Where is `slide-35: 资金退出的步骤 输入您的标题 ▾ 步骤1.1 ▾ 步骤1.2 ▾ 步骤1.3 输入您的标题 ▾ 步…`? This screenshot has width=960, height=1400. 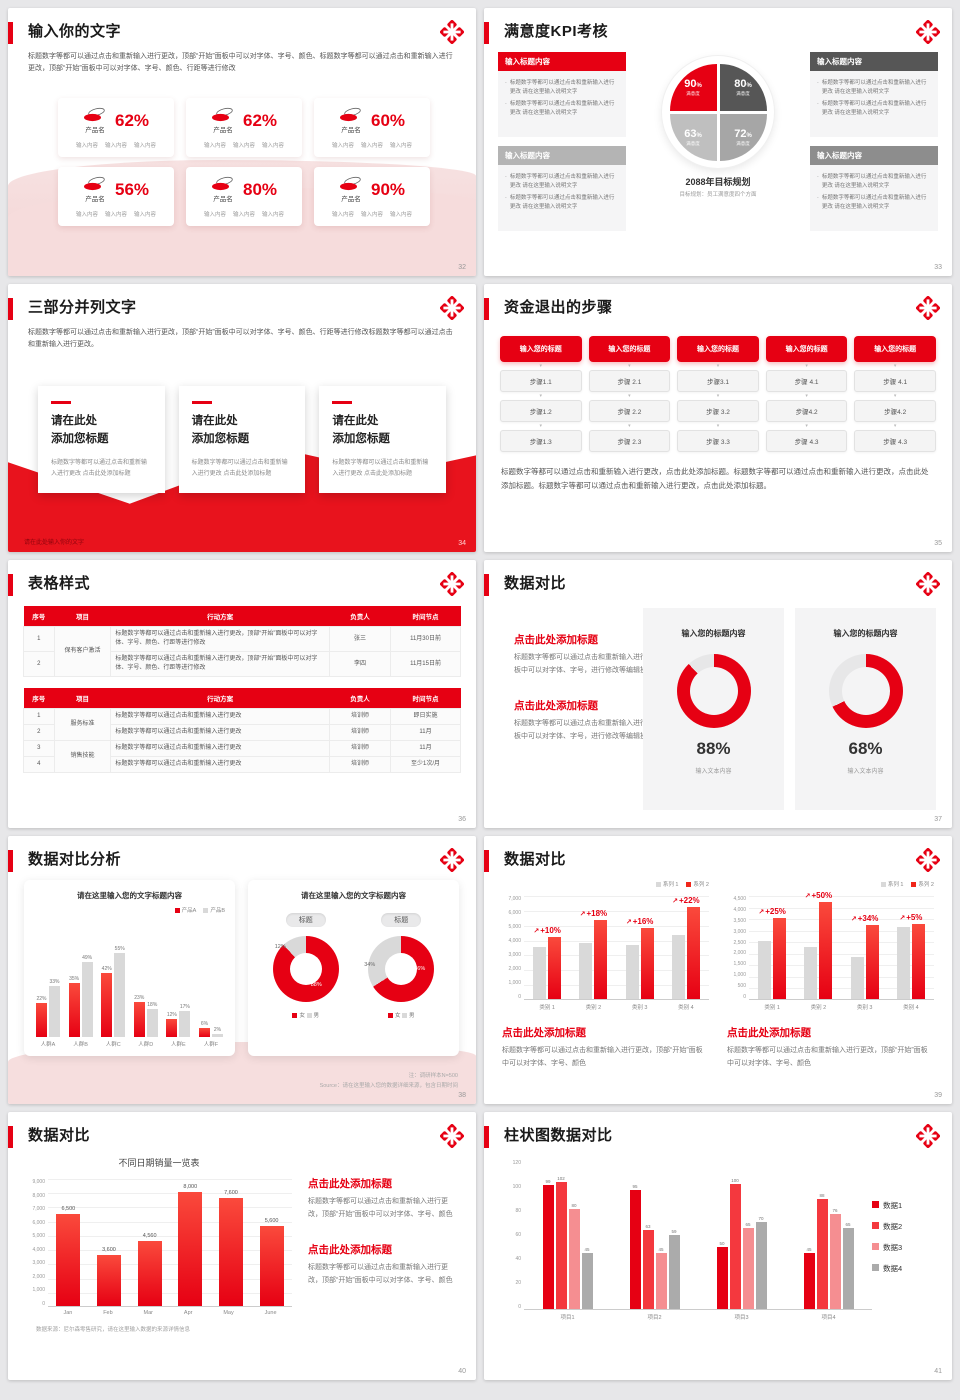
slide-35: 资金退出的步骤 输入您的标题 ▾ 步骤1.1 ▾ 步骤1.2 ▾ 步骤1.3 输入您的标题 ▾ 步… is located at coordinates (718, 418).